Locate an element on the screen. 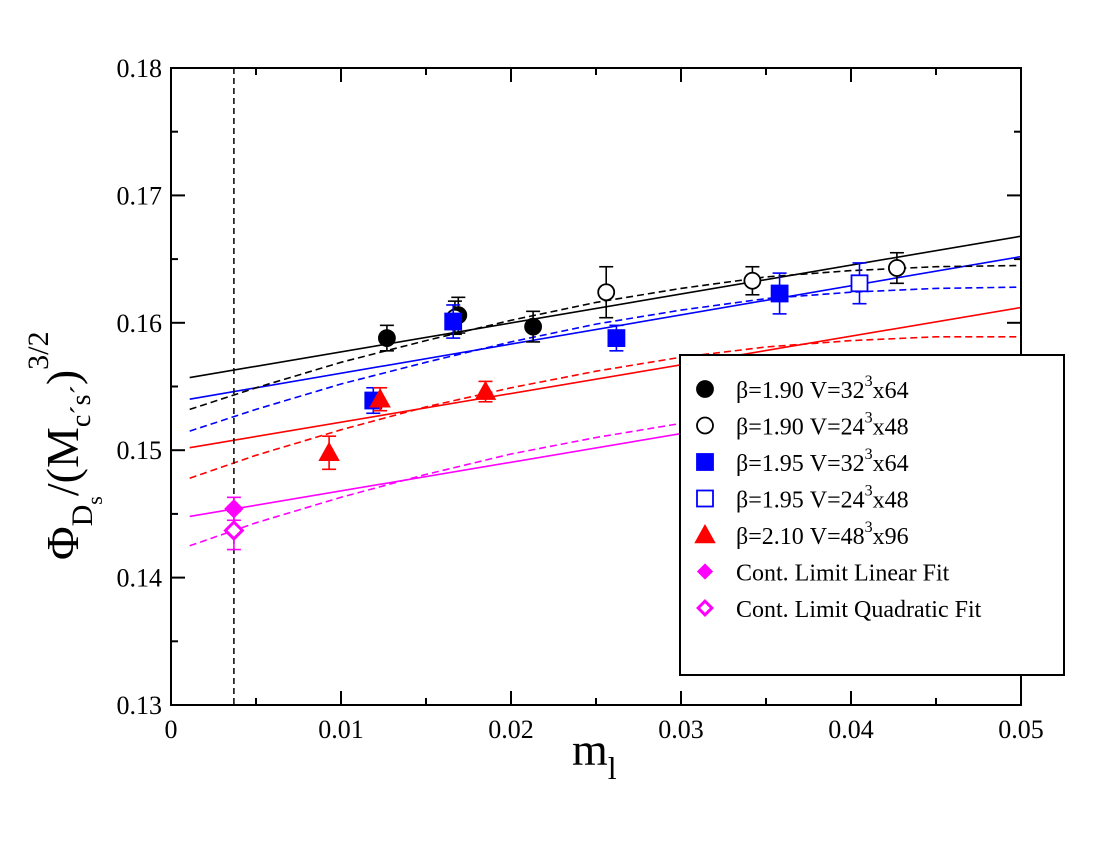  legend-label: β=2.10 V=483x96 is located at coordinates (822, 534).